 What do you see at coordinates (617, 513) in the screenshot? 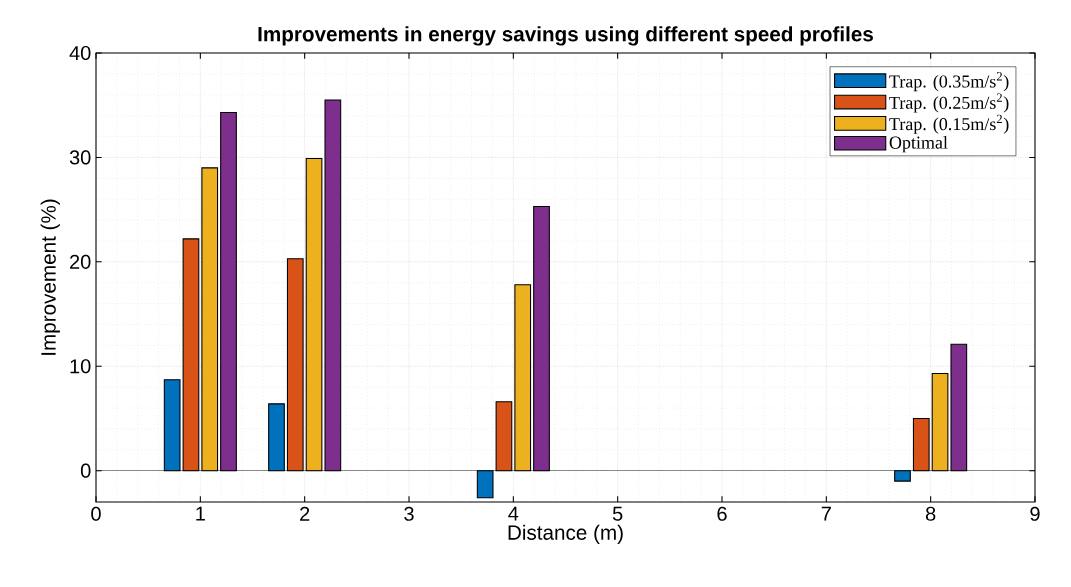
I see `x-tick-label: 5` at bounding box center [617, 513].